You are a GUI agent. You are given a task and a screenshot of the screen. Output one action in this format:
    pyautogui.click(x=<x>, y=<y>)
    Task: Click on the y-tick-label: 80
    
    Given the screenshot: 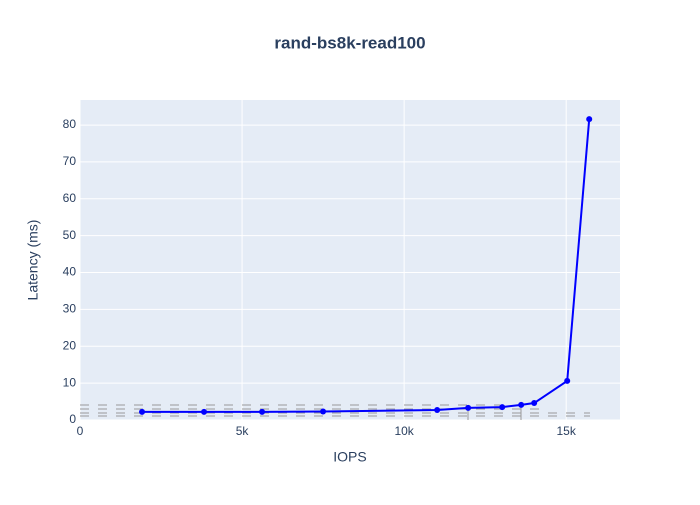 What is the action you would take?
    pyautogui.click(x=70, y=124)
    